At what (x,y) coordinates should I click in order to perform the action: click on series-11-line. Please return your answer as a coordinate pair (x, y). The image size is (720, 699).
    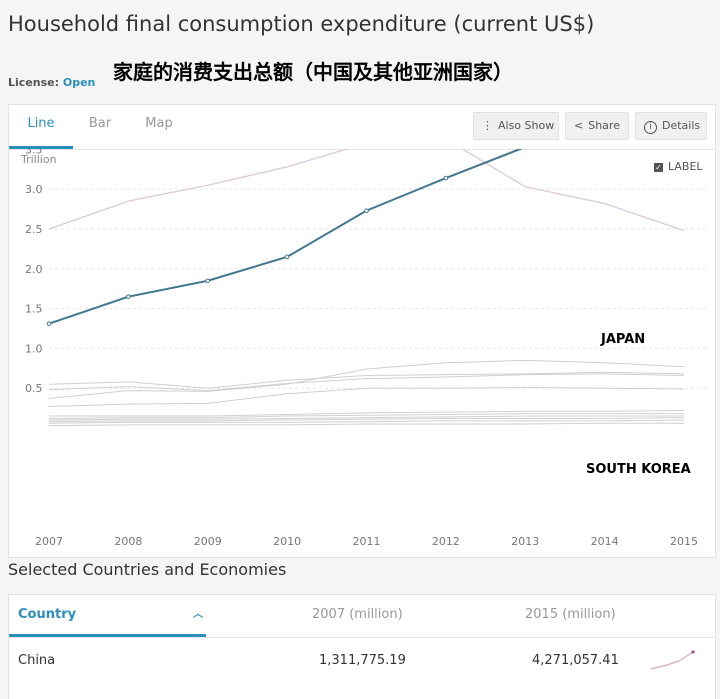
    Looking at the image, I should click on (366, 424).